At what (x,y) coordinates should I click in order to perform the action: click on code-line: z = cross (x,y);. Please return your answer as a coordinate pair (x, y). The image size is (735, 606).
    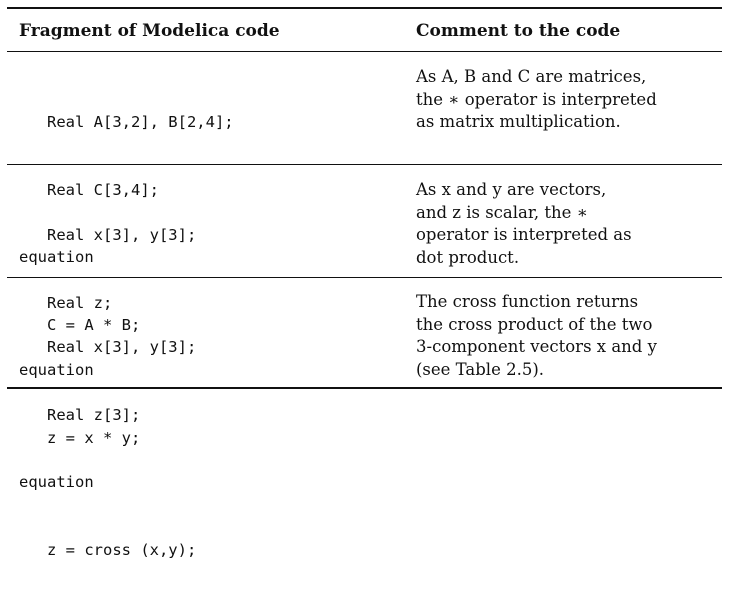
    Looking at the image, I should click on (108, 549).